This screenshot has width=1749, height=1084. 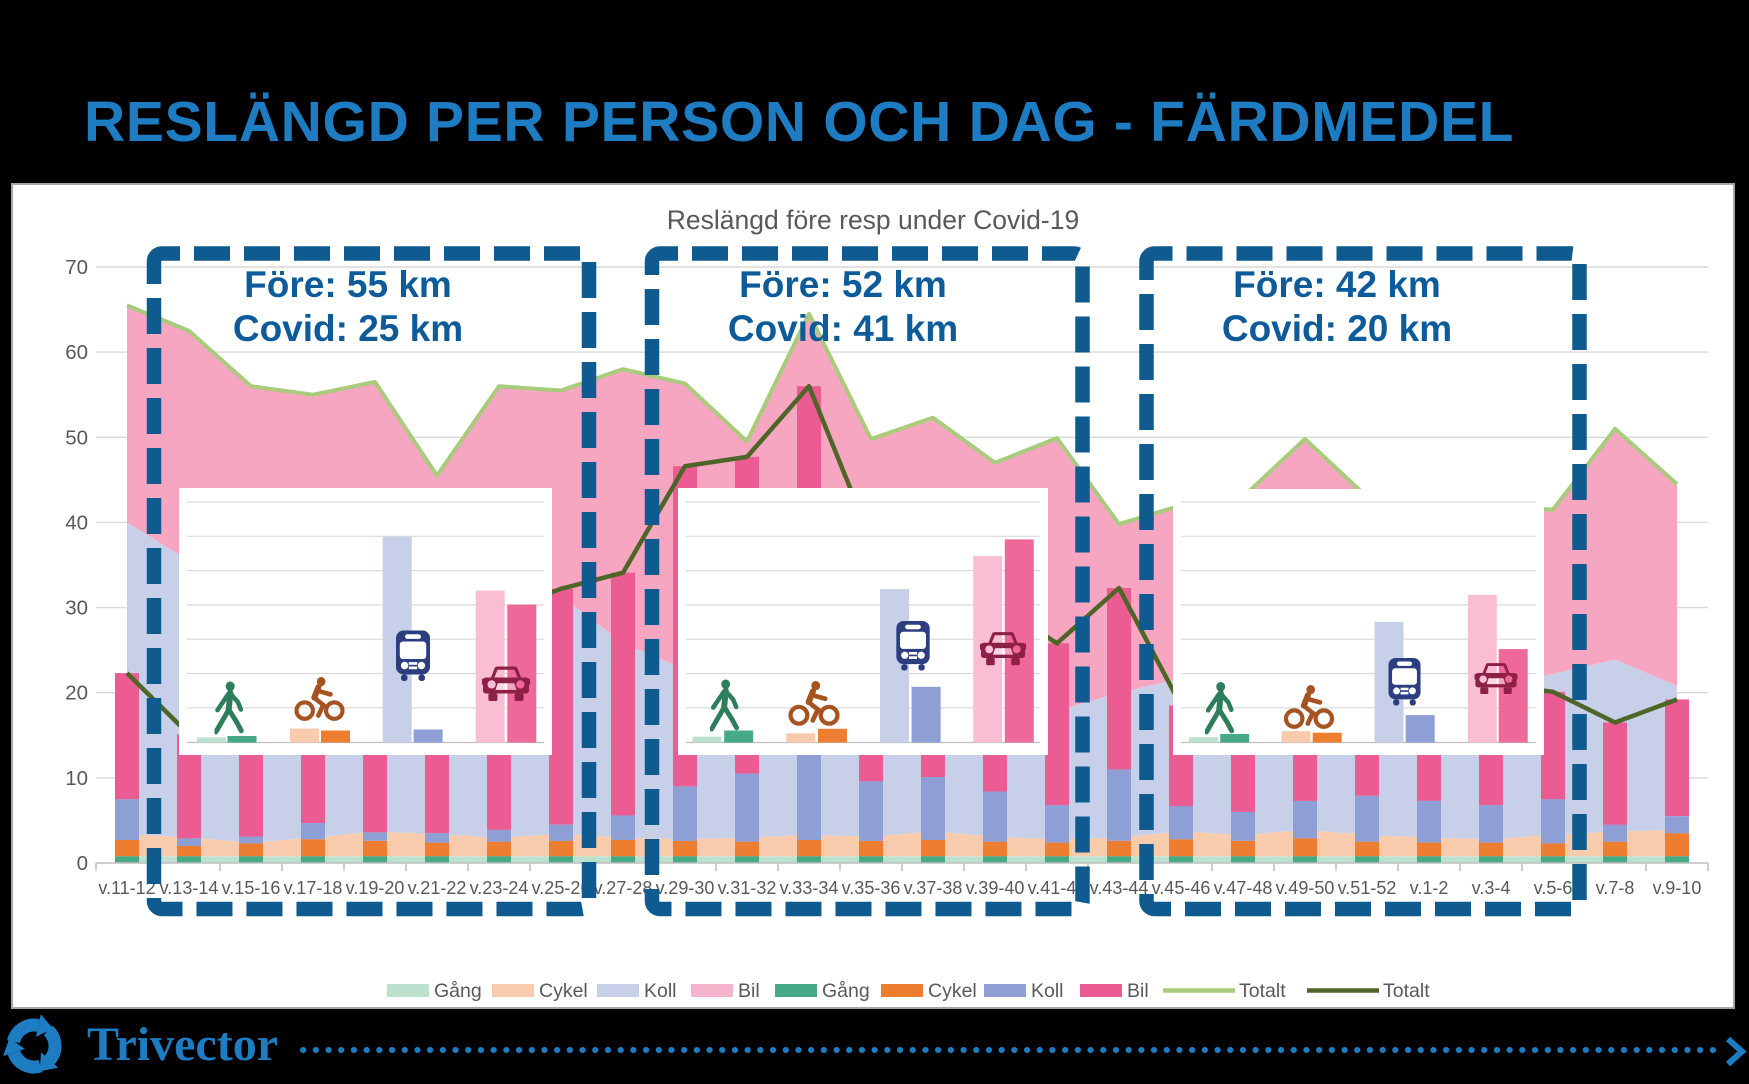 What do you see at coordinates (1305, 888) in the screenshot?
I see `svg-text: v.49-50` at bounding box center [1305, 888].